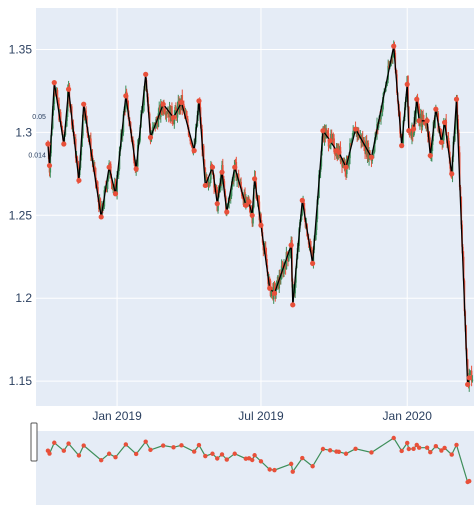 This screenshot has height=514, width=474. Describe the element at coordinates (37, 136) in the screenshot. I see `annotations: 0.05 0.014` at that location.